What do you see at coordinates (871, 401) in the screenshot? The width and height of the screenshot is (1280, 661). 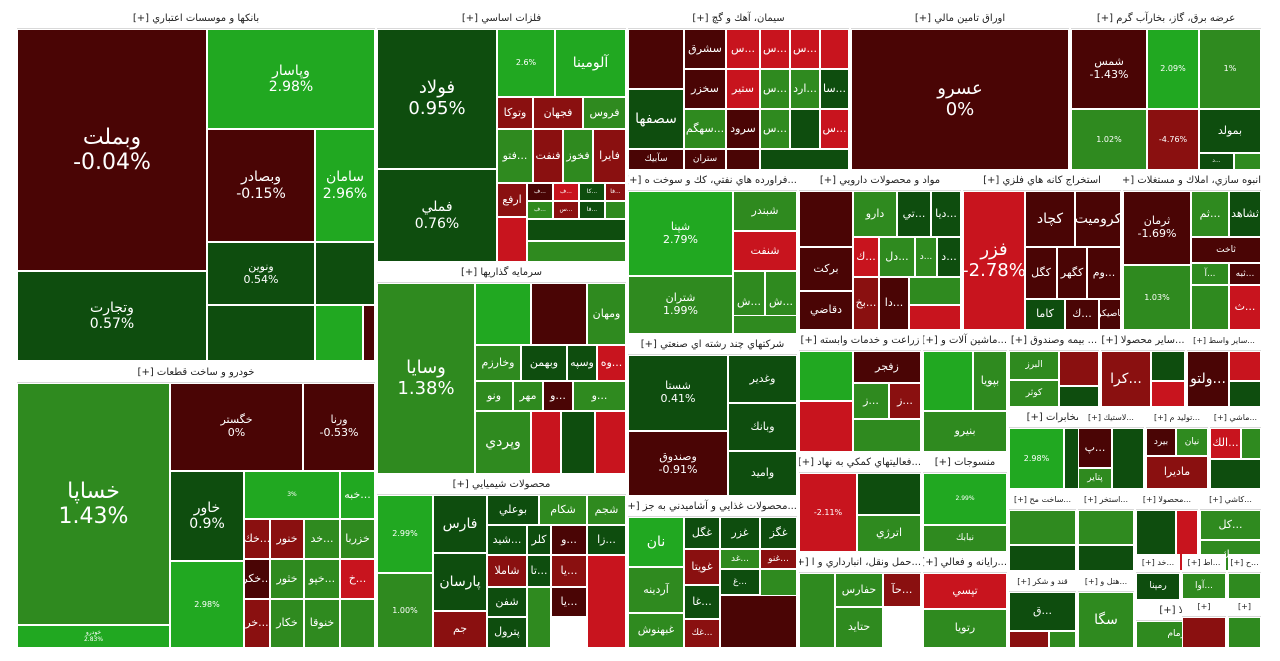 I see `stock-tile: ...ز` at bounding box center [871, 401].